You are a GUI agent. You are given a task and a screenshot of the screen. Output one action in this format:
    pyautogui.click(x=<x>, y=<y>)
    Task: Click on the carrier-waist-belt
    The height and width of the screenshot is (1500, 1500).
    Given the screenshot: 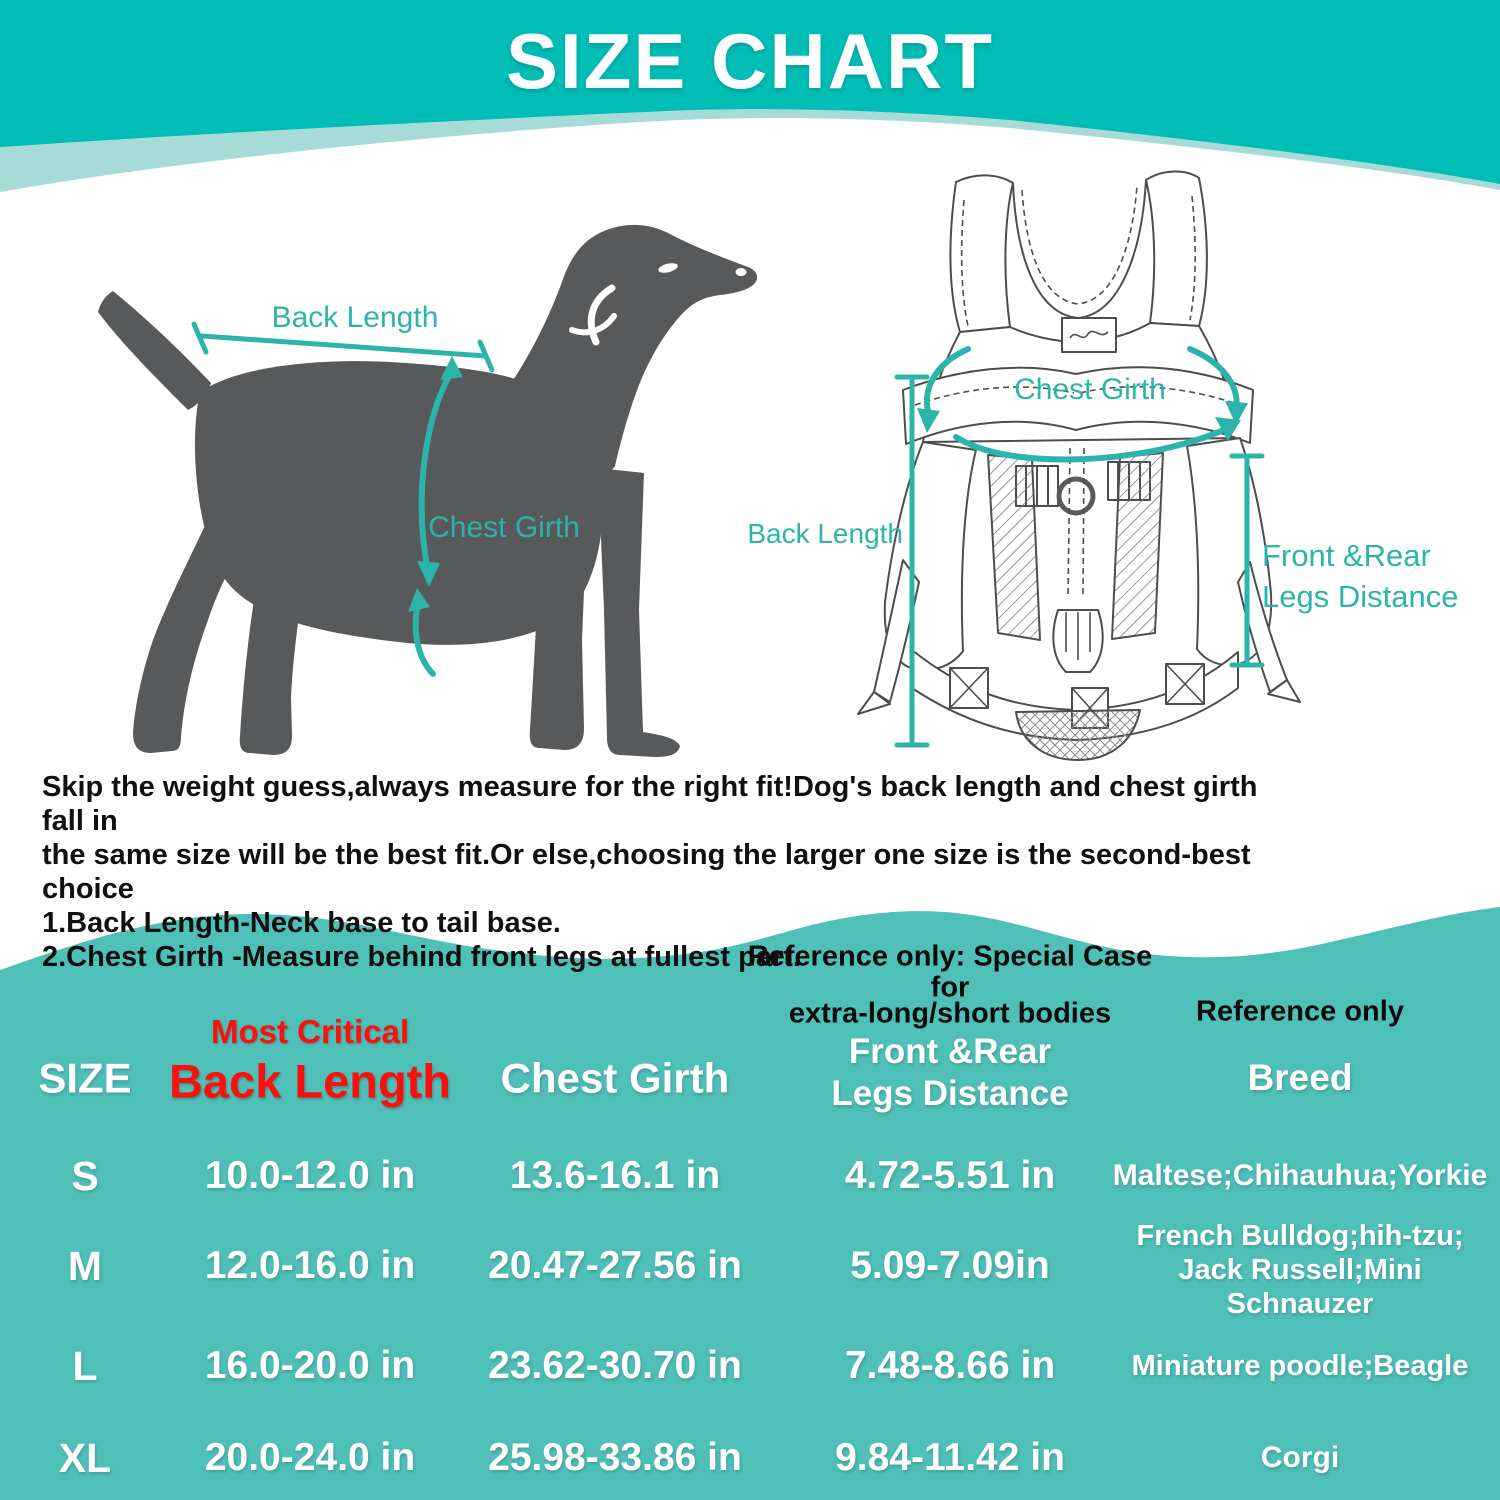 What is the action you would take?
    pyautogui.click(x=1078, y=405)
    